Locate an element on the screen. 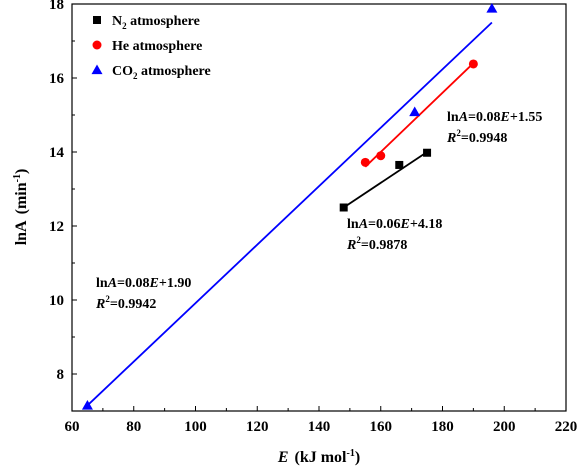  fit-equation: lnA=0.08E+1.55 is located at coordinates (494, 117).